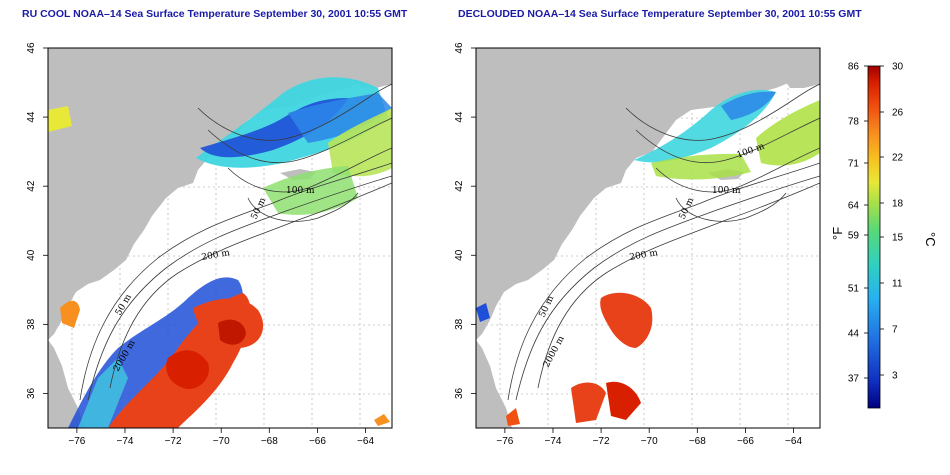  What do you see at coordinates (365, 441) in the screenshot?
I see `left-x-tick-label: −64` at bounding box center [365, 441].